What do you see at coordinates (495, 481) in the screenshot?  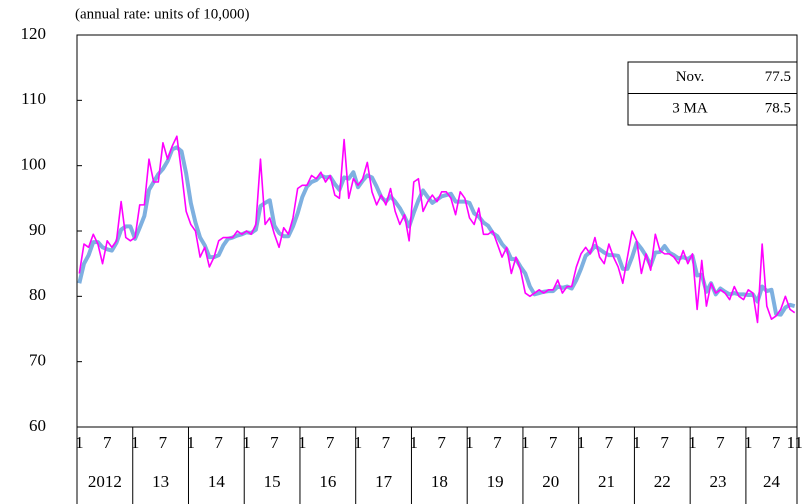 I see `year-label: 19` at bounding box center [495, 481].